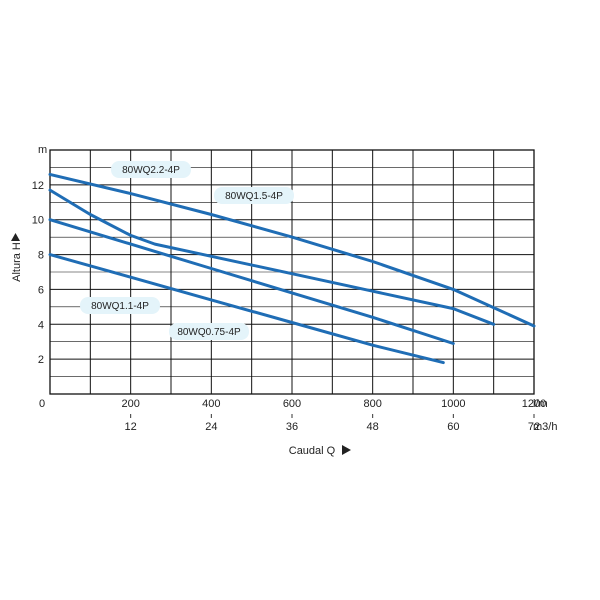  Describe the element at coordinates (42, 150) in the screenshot. I see `y-unit-label: m` at that location.